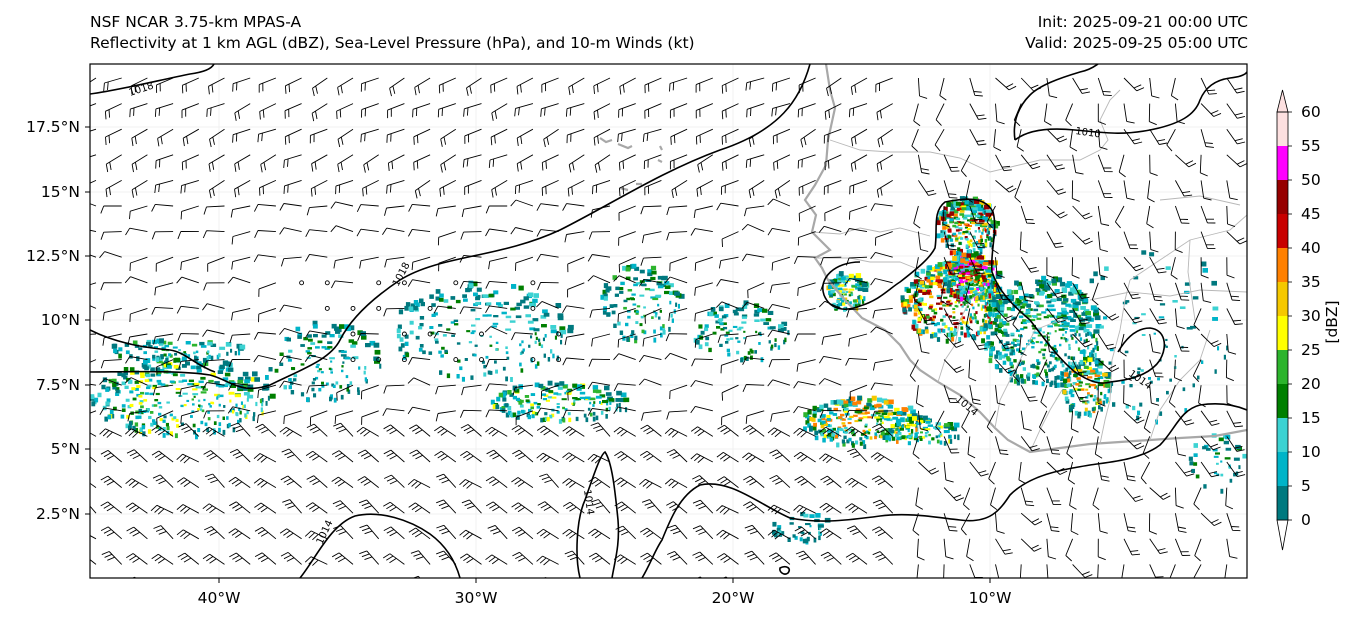  Describe the element at coordinates (476, 598) in the screenshot. I see `lon-label: 30°W` at that location.